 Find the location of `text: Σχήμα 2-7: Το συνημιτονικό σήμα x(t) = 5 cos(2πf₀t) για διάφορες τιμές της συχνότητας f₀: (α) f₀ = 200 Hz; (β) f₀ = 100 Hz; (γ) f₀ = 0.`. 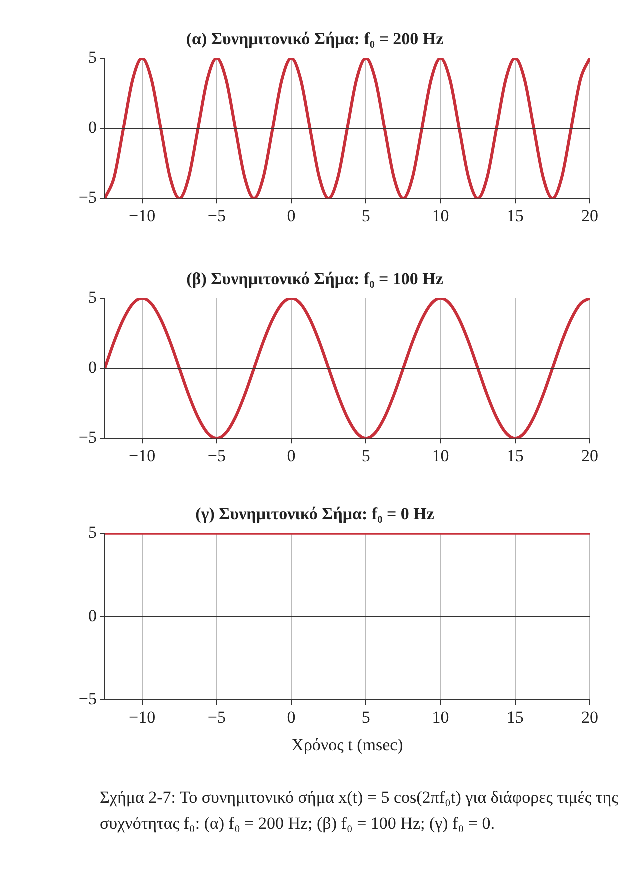

text: Σχήμα 2-7: Το συνημιτονικό σήμα x(t) = 5 cos(2πf₀t) για διάφορες τιμές της συχνότητας f₀: (α) f₀ = 200 Hz; (β) f₀ = 100 Hz; (γ) f₀ = 0. is located at coordinates (360, 811).